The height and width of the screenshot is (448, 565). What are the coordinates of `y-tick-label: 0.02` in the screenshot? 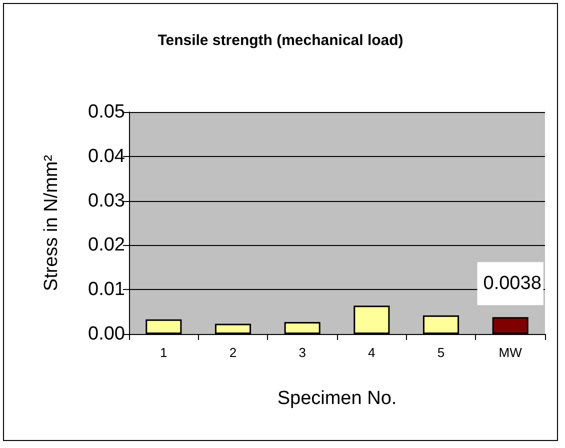 It's located at (106, 245).